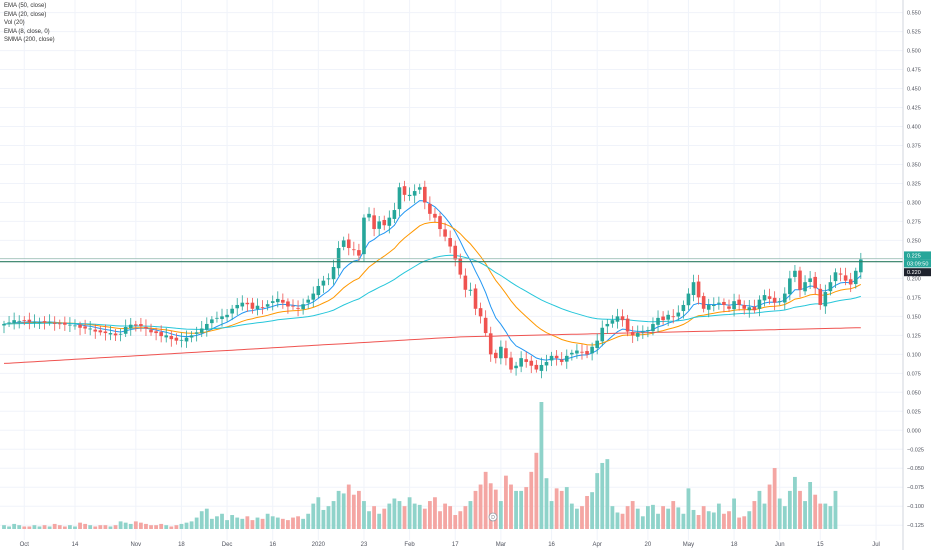 The height and width of the screenshot is (555, 932). I want to click on x-tick-label: Jul, so click(876, 545).